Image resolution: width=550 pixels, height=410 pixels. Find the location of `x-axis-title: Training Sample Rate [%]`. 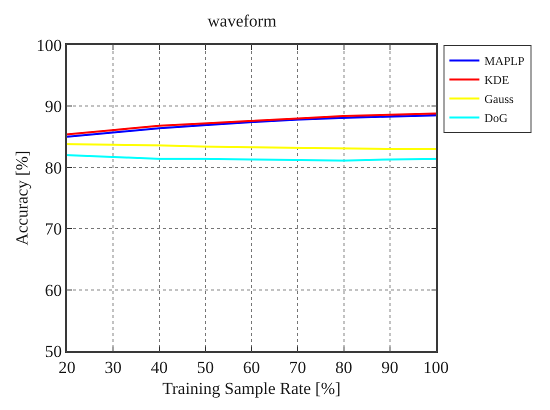

x-axis-title: Training Sample Rate [%] is located at coordinates (251, 388).